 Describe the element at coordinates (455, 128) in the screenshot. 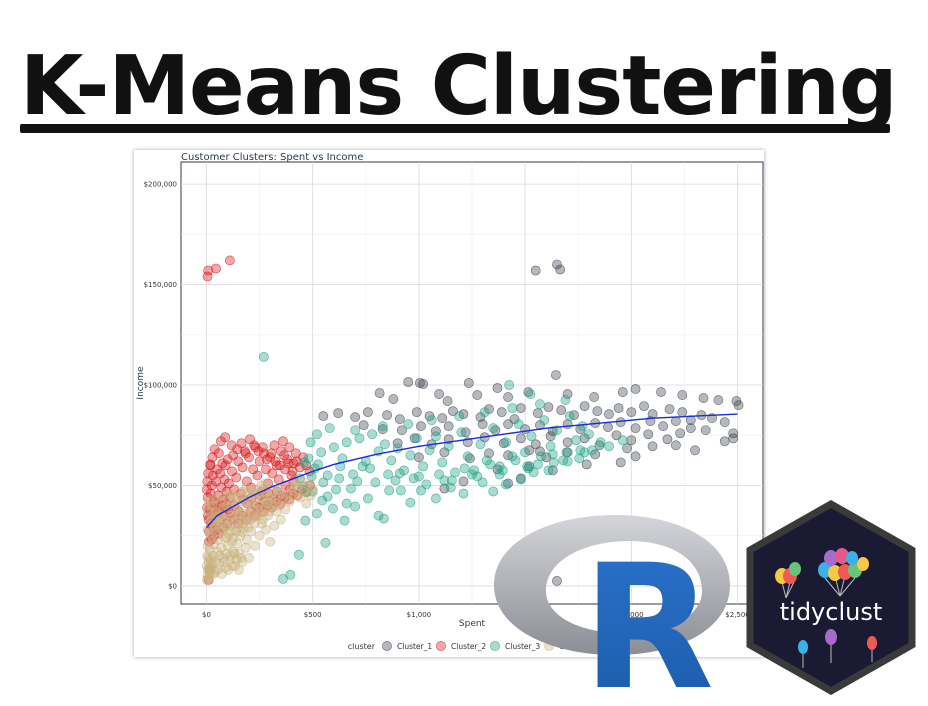

I see `headline-underline` at that location.